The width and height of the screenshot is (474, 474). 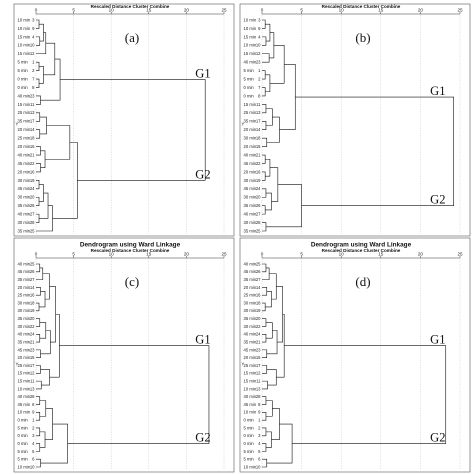 I want to click on leaf-number: 28, so click(x=32, y=396).